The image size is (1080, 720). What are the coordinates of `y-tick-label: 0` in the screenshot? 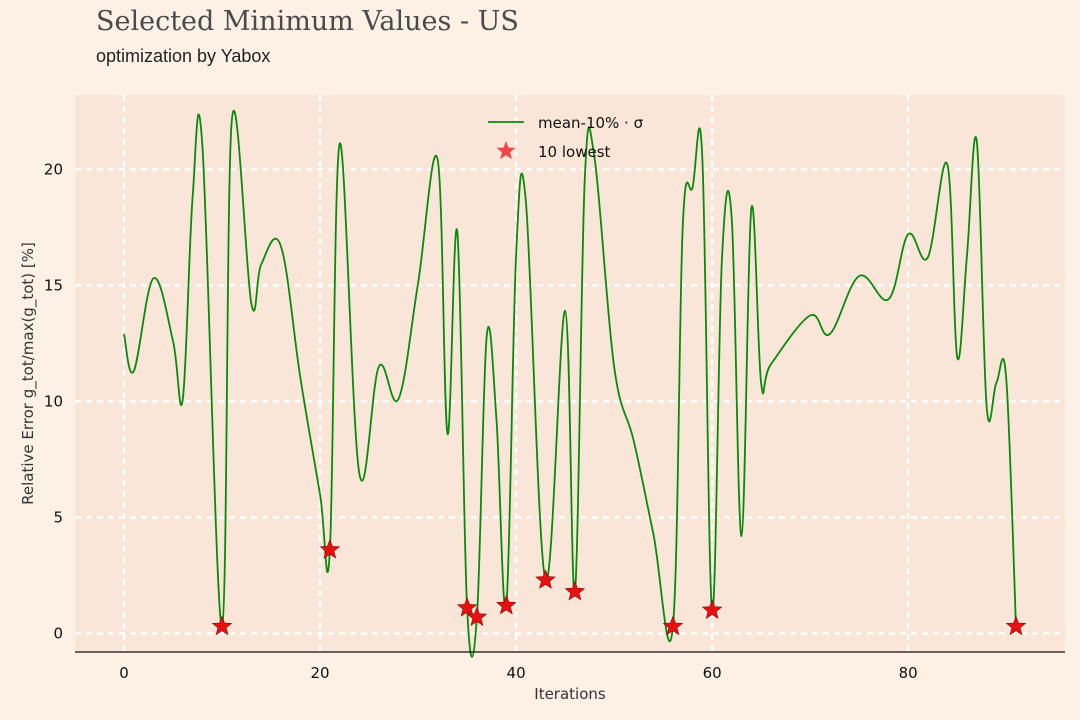 It's located at (58, 633).